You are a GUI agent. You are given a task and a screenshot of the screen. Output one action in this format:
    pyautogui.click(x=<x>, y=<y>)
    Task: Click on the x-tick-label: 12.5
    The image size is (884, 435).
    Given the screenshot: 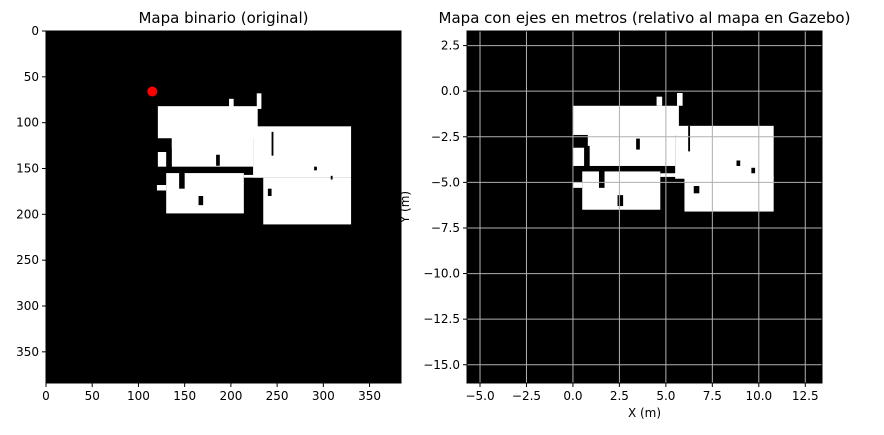 What is the action you would take?
    pyautogui.click(x=805, y=396)
    